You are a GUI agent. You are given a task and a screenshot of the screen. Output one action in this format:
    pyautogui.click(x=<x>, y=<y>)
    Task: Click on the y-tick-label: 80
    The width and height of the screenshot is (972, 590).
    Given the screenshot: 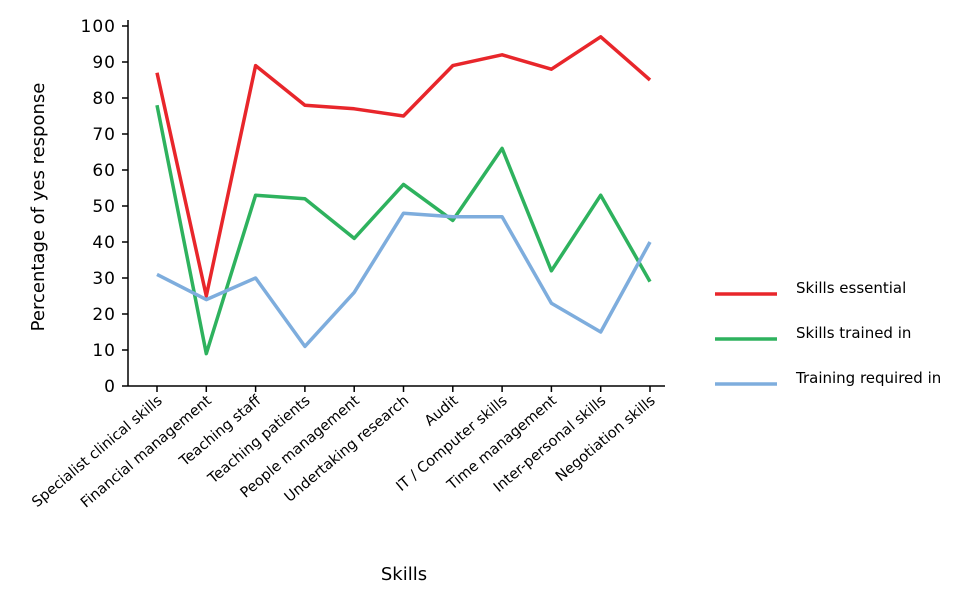 What is the action you would take?
    pyautogui.click(x=104, y=99)
    